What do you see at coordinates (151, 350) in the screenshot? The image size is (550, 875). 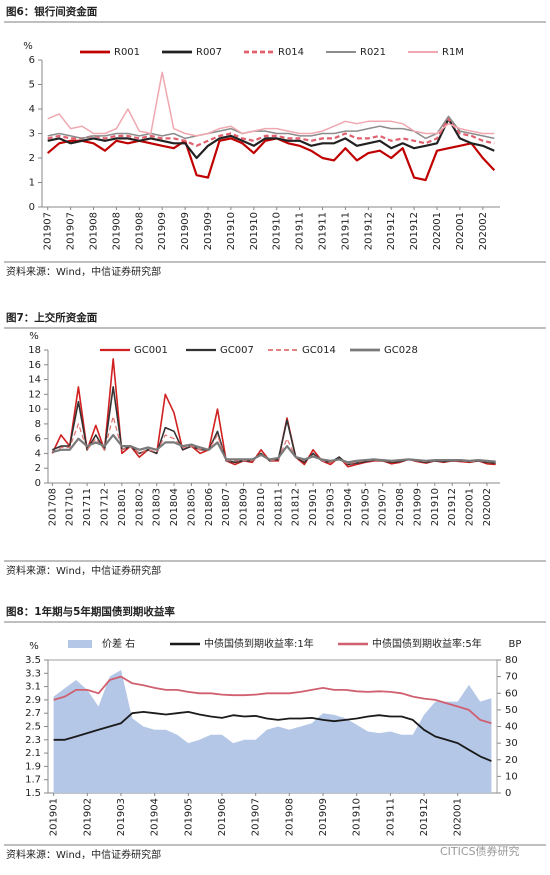 I see `legend-label: GC001` at bounding box center [151, 350].